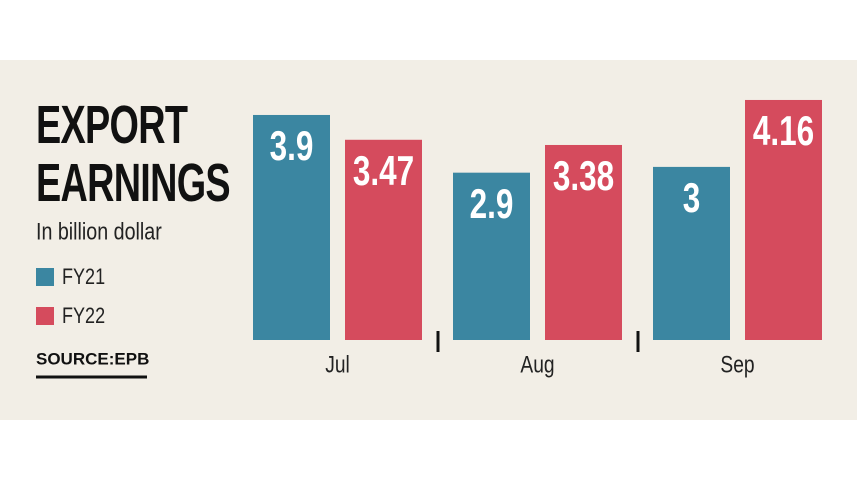 The image size is (857, 482). Describe the element at coordinates (737, 364) in the screenshot. I see `x-tick-label: Sep` at that location.